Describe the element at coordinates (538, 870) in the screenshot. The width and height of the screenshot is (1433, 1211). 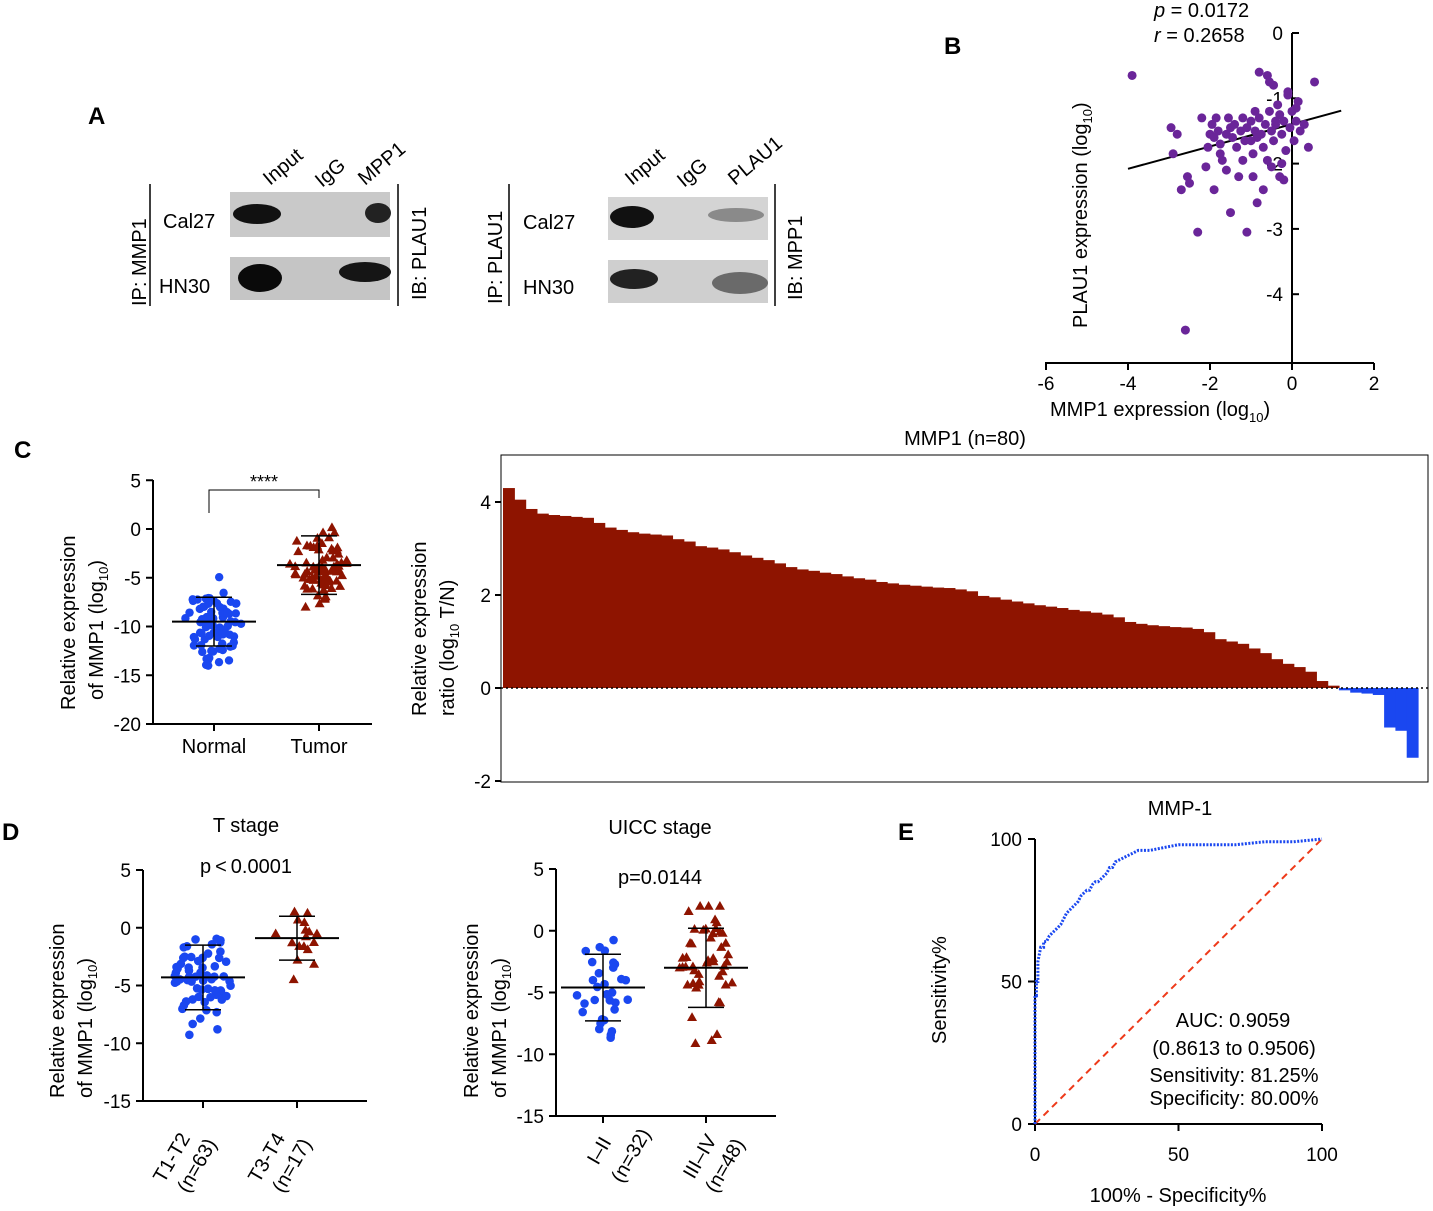
I see `y-tick-label: 5` at that location.